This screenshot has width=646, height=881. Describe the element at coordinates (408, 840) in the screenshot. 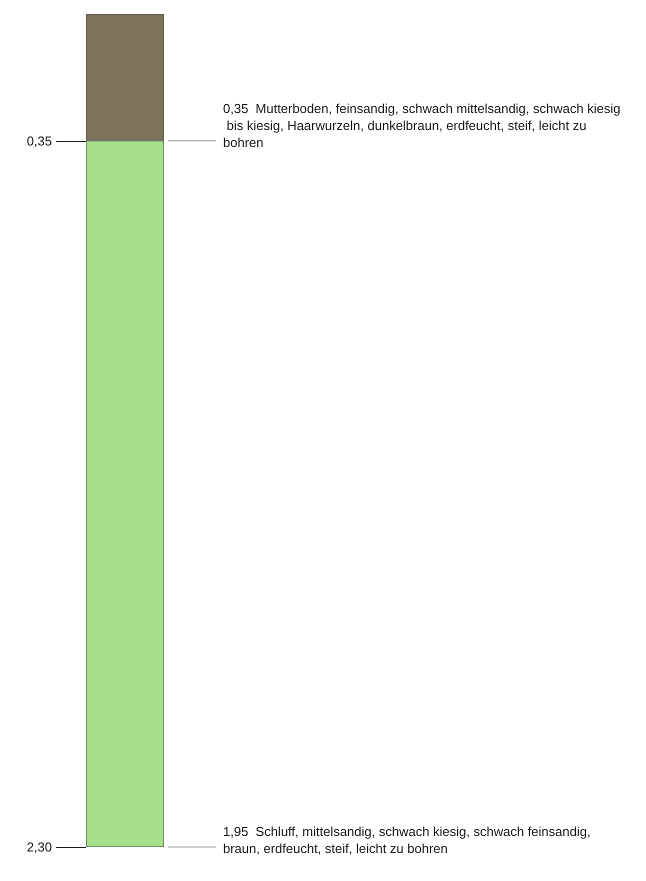

I see `text: 1,95 Schluff, mittelsandig, schwach kiesig, schwach feinsandig, braun, erdfeucht, steif, leicht zu bohren` at that location.